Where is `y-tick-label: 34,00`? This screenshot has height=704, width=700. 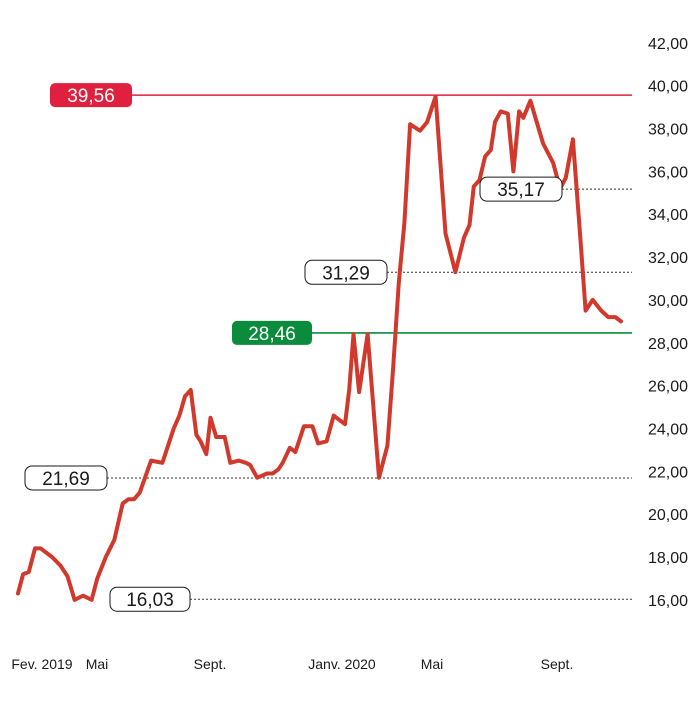 y-tick-label: 34,00 is located at coordinates (668, 215).